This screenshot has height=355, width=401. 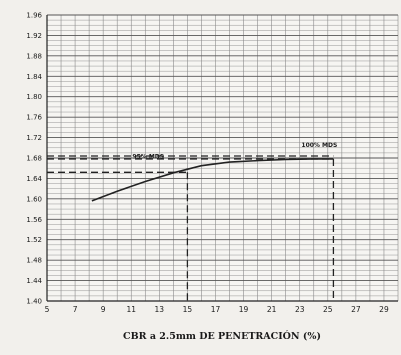 I want to click on y-tick-label: 1.48, so click(x=34, y=261).